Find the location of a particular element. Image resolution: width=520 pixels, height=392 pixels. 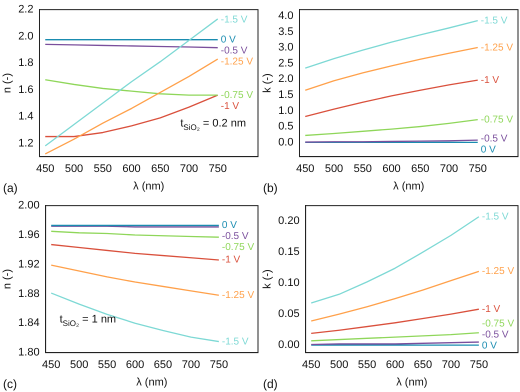

y-tick-label: 4.0 is located at coordinates (286, 16).